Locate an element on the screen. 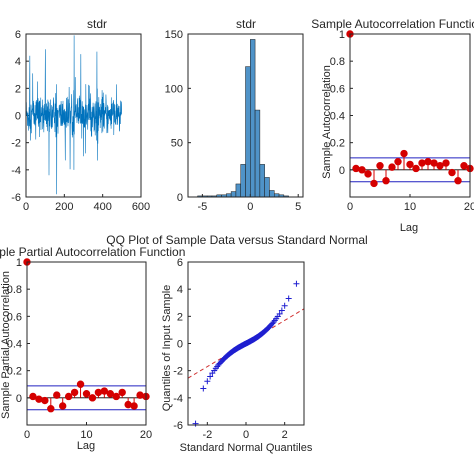  p1-xtick-label: 400 is located at coordinates (102, 207).